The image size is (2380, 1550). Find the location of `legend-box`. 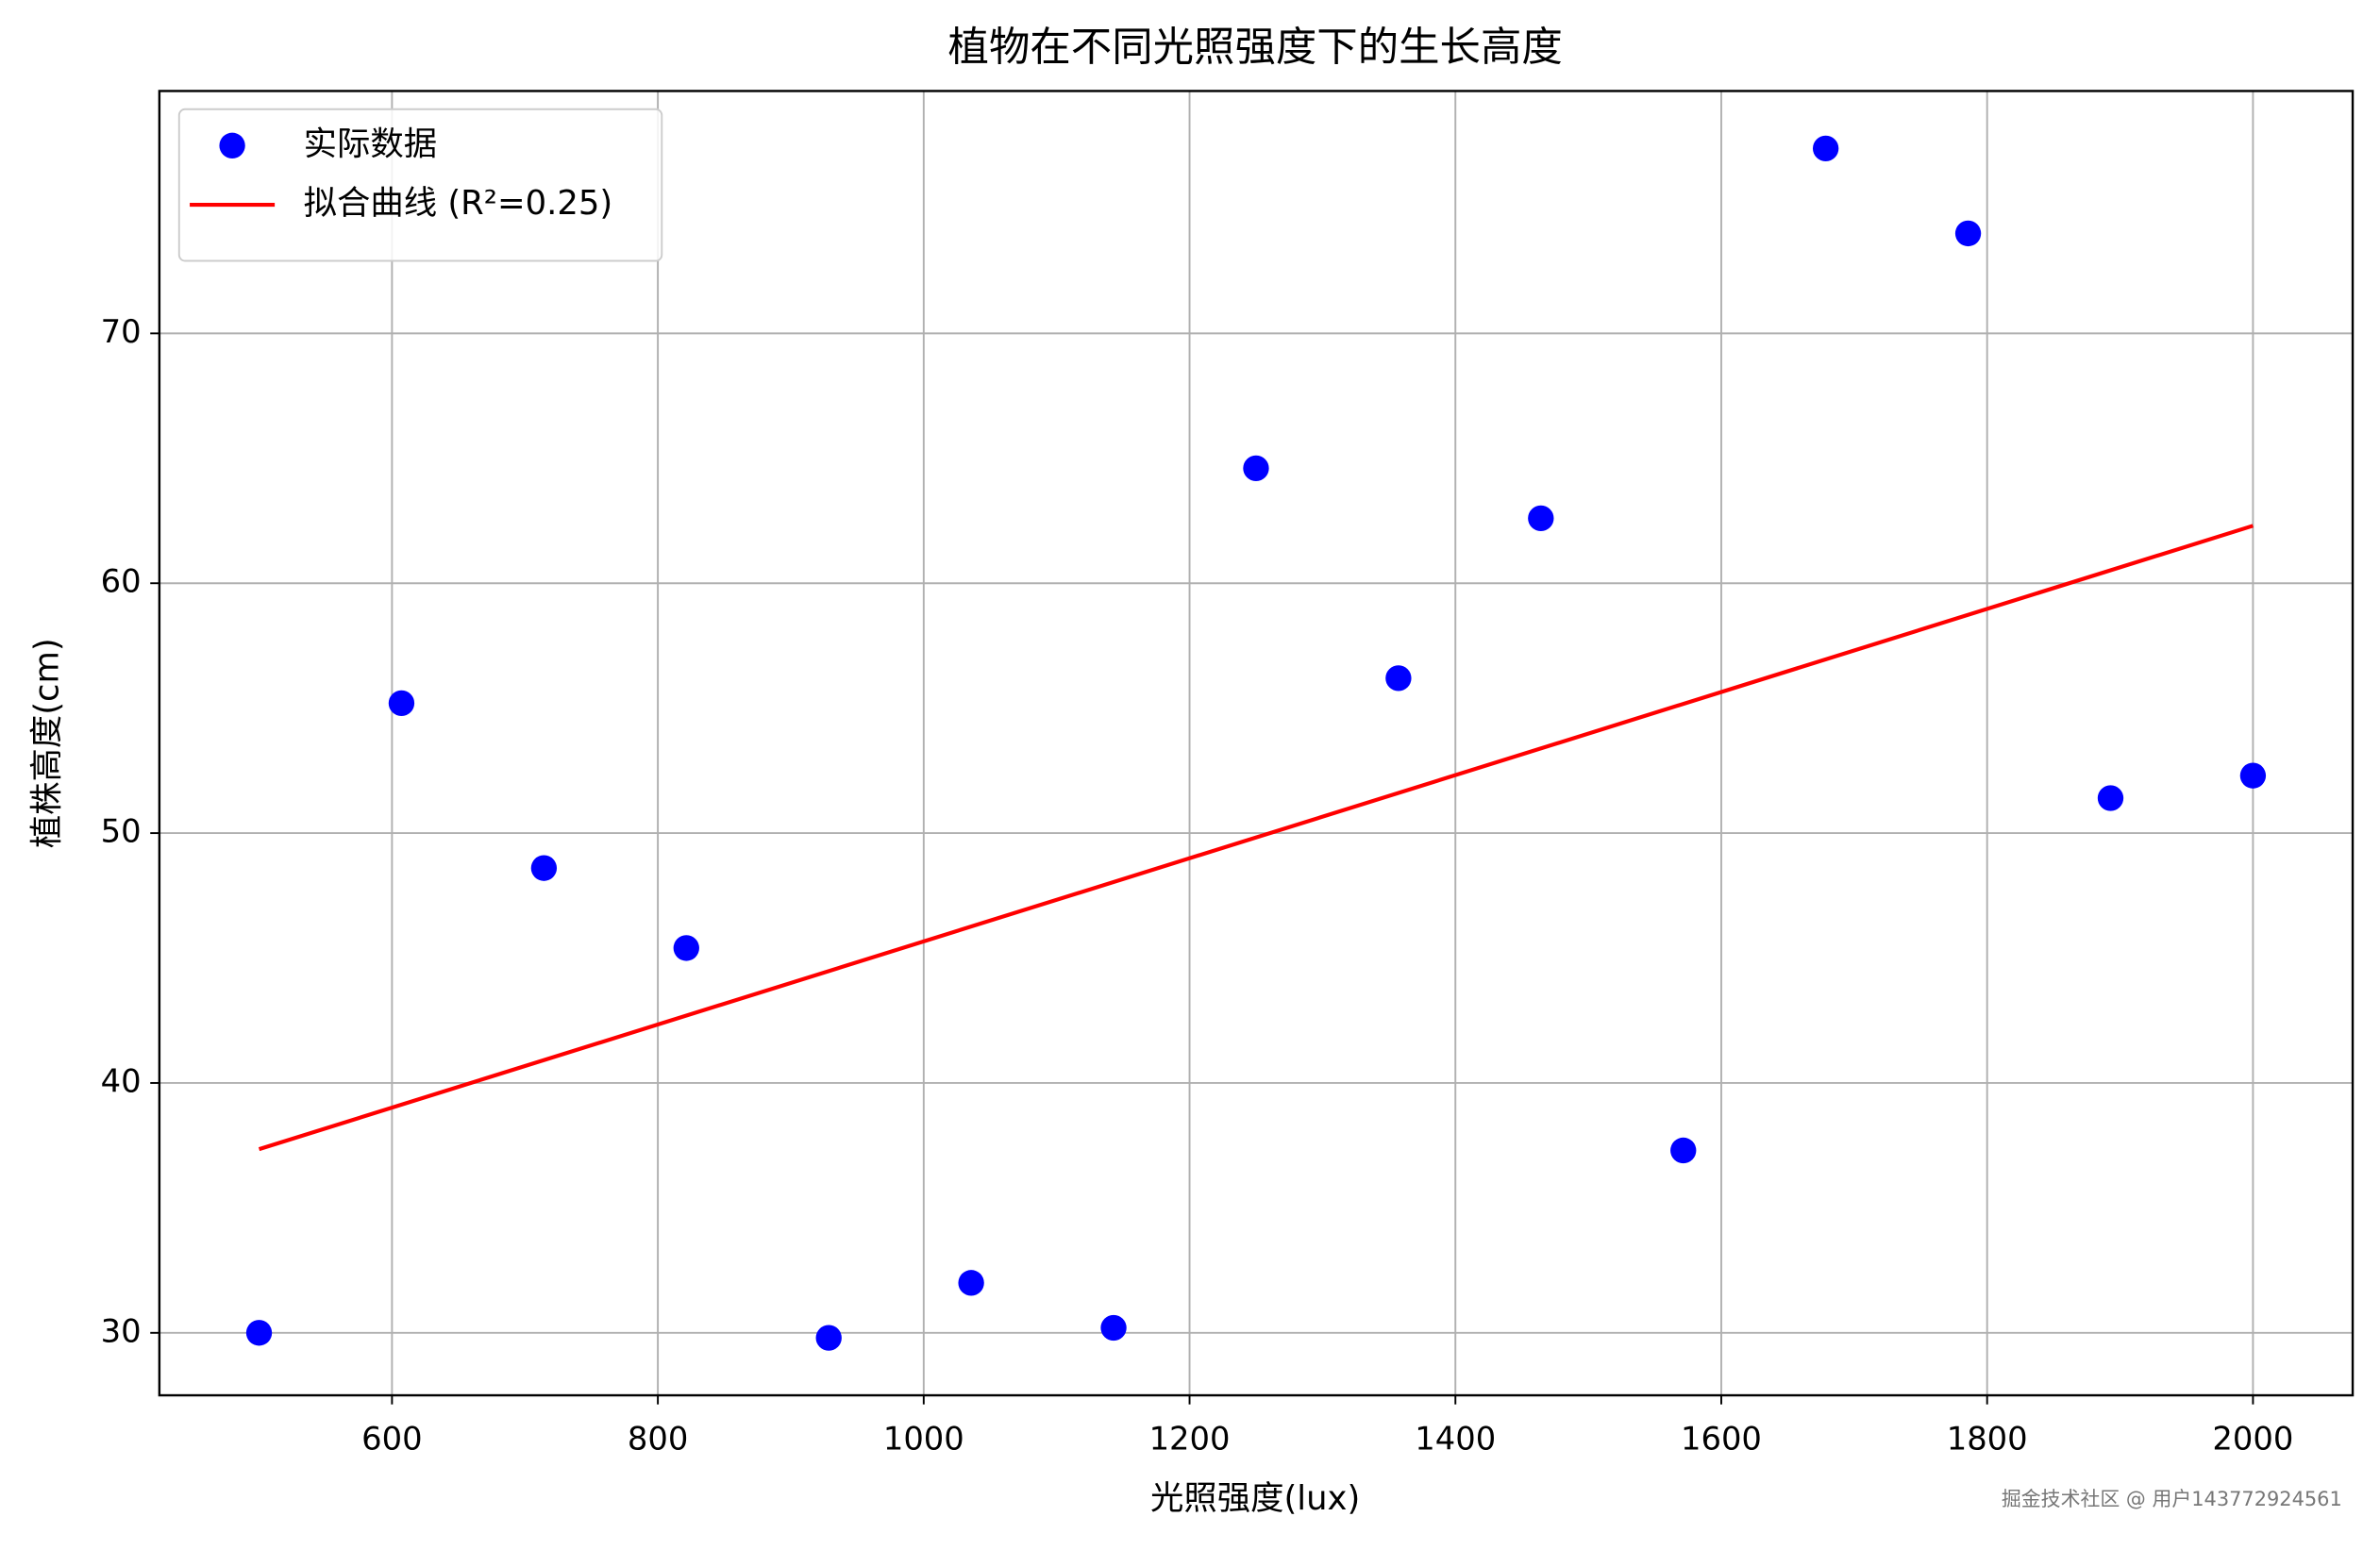

legend-box is located at coordinates (420, 185).